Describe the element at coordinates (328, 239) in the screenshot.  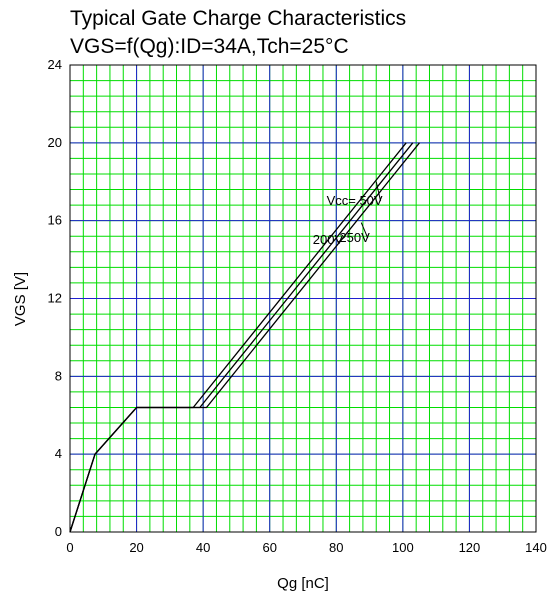
I see `series-label-3: 200V` at that location.